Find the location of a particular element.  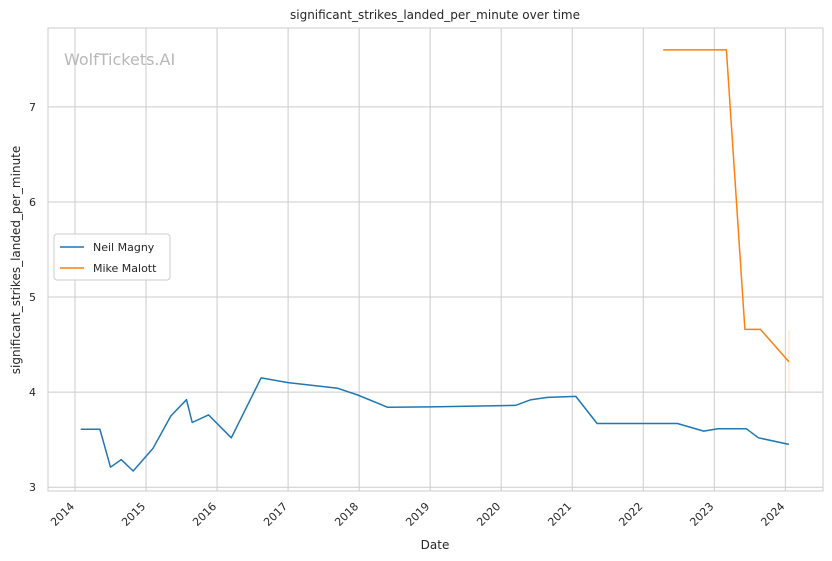

x-tick-label: 2020 is located at coordinates (488, 514).